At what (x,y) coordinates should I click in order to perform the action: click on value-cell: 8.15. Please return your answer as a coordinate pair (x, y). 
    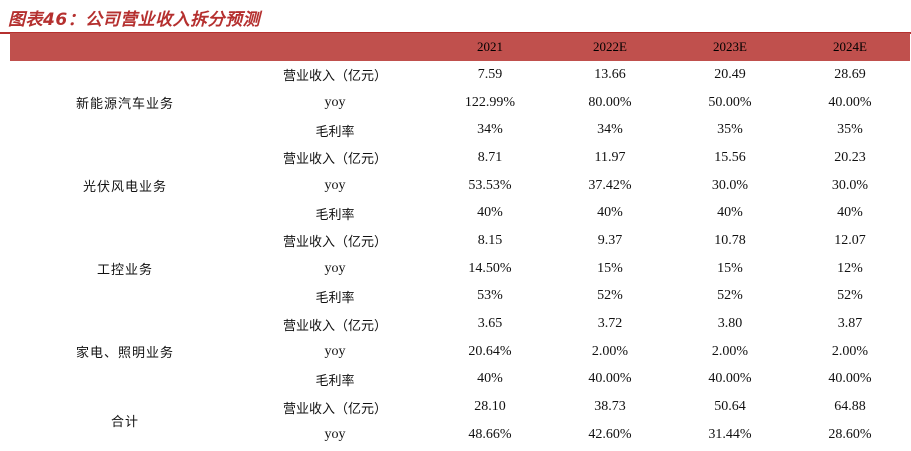
    Looking at the image, I should click on (490, 240).